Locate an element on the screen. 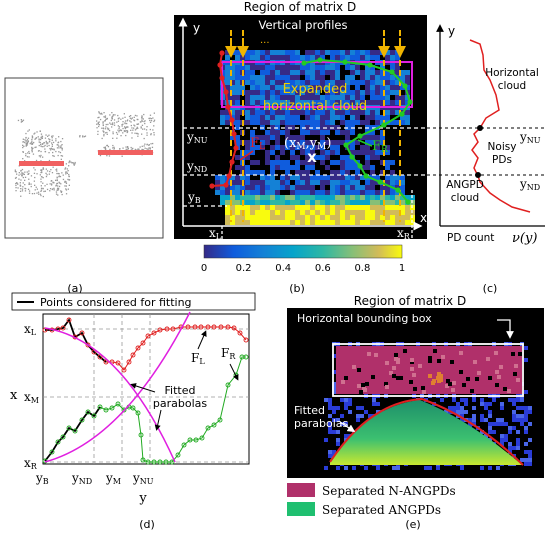 This screenshot has height=535, width=550. panel-a: (a) is located at coordinates (84, 186).